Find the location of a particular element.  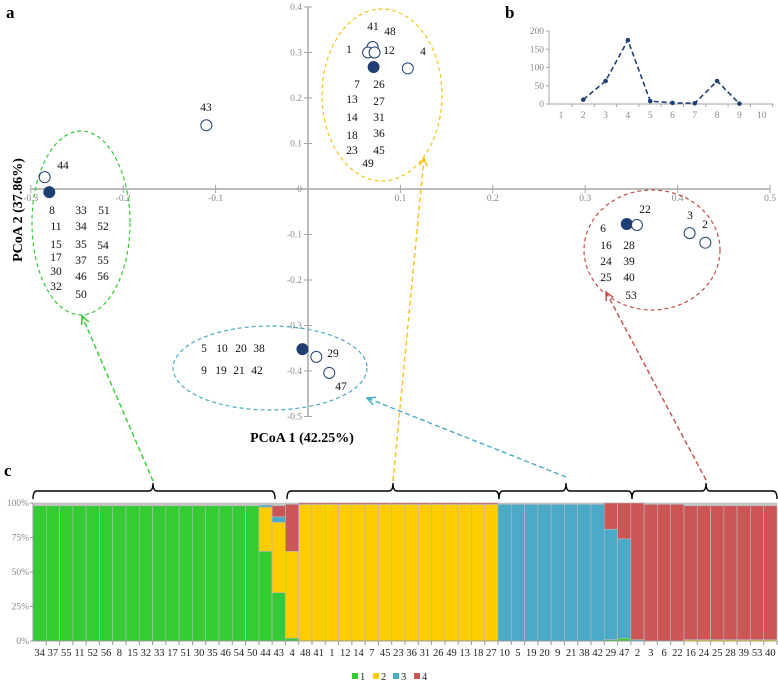

sample-id-label: 35 is located at coordinates (212, 653).